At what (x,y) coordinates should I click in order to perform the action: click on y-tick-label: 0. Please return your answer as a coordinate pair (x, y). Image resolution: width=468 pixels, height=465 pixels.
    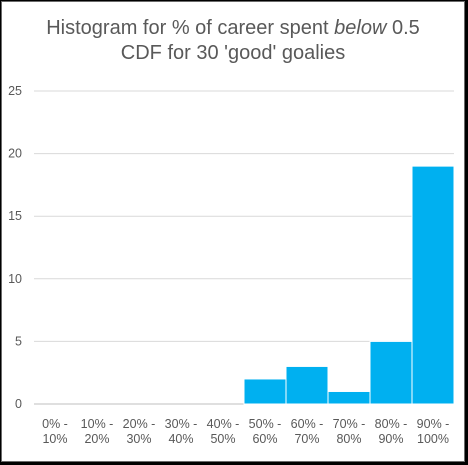
    Looking at the image, I should click on (18, 404).